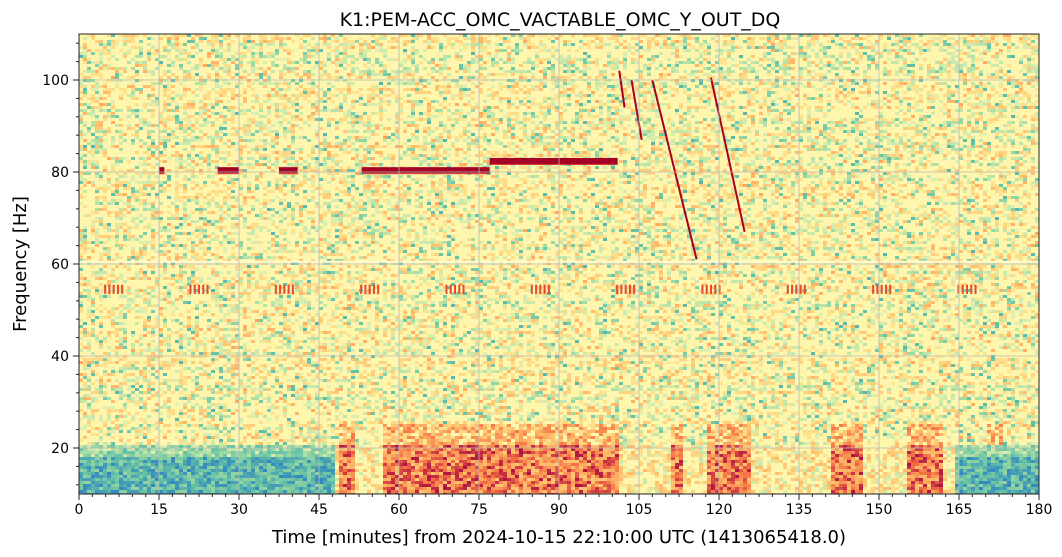 This screenshot has height=557, width=1062. What do you see at coordinates (60, 173) in the screenshot?
I see `y-tick-label: 80` at bounding box center [60, 173].